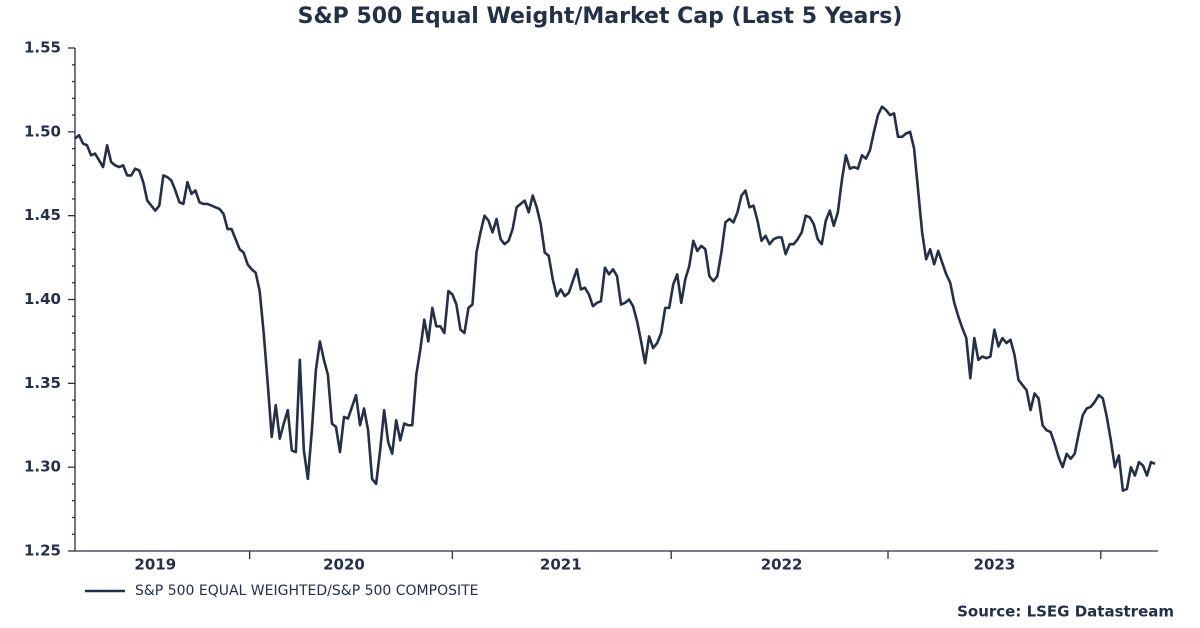 The height and width of the screenshot is (628, 1200). Describe the element at coordinates (561, 565) in the screenshot. I see `x-tick-label: 2021` at that location.